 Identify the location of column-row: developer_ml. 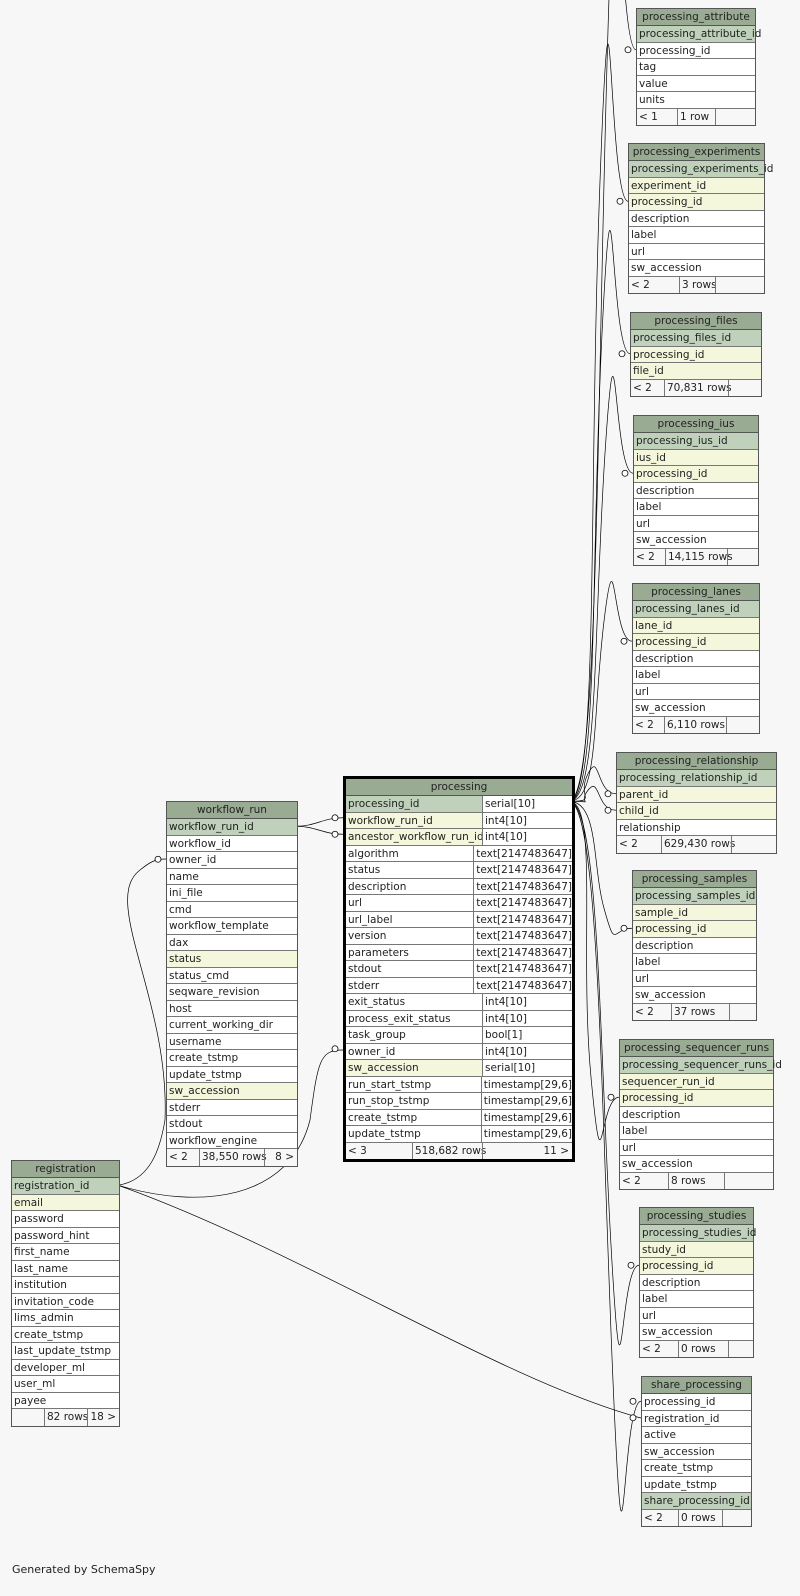
(65, 1368).